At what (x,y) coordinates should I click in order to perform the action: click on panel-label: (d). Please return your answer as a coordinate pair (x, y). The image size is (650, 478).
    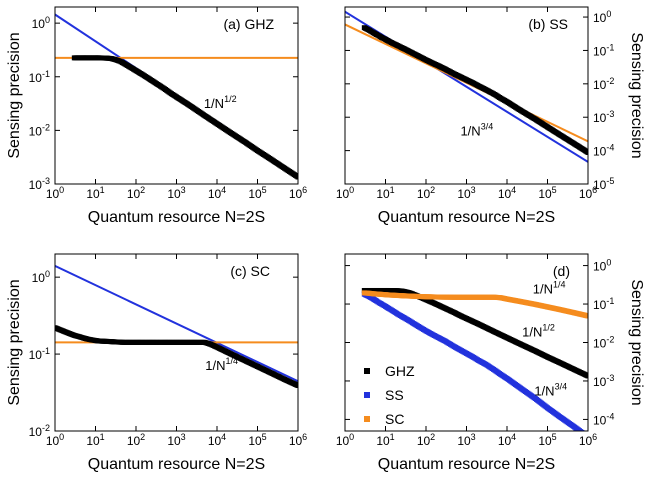
    Looking at the image, I should click on (561, 271).